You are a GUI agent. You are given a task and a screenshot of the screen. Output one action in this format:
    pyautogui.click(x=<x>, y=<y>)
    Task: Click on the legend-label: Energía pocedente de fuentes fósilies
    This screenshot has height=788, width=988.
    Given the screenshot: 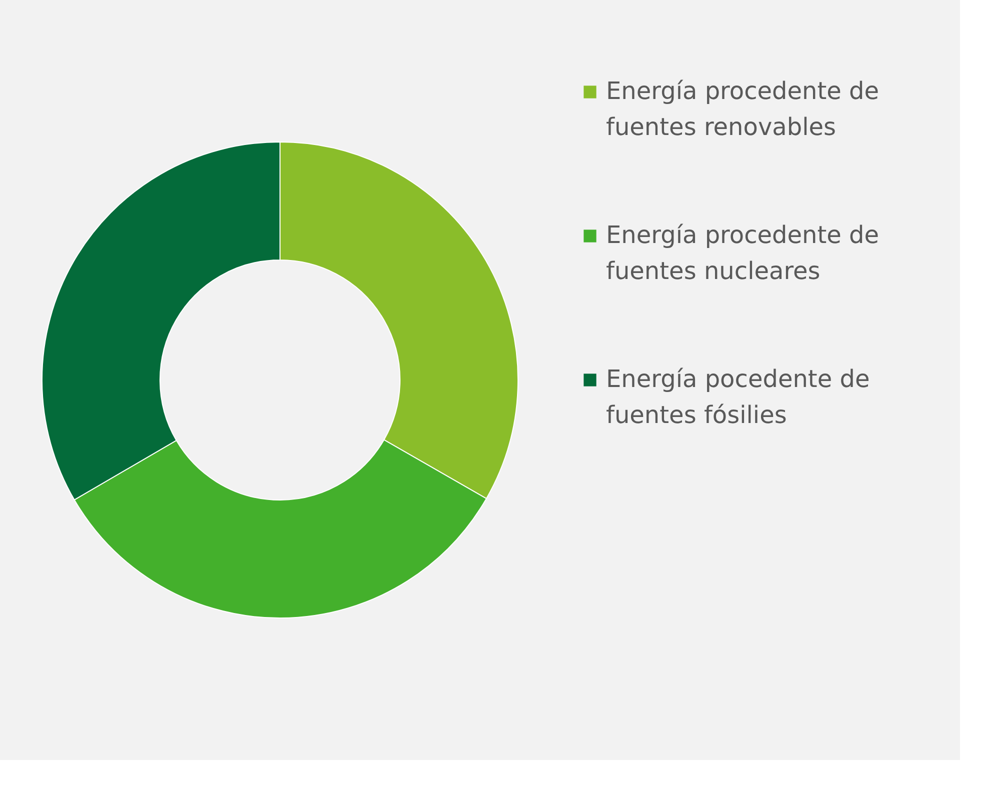 What is the action you would take?
    pyautogui.click(x=738, y=397)
    